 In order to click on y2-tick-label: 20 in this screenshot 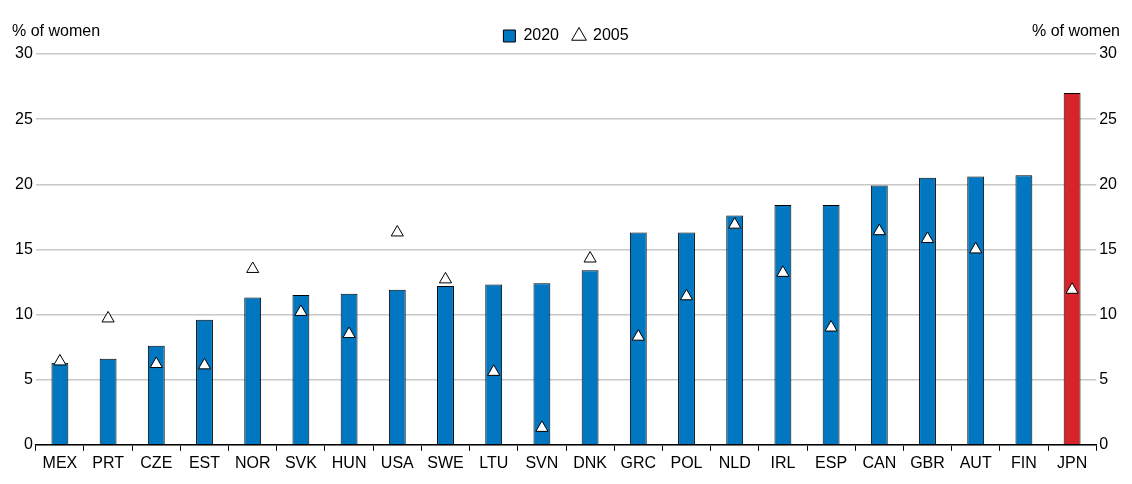, I will do `click(1108, 183)`.